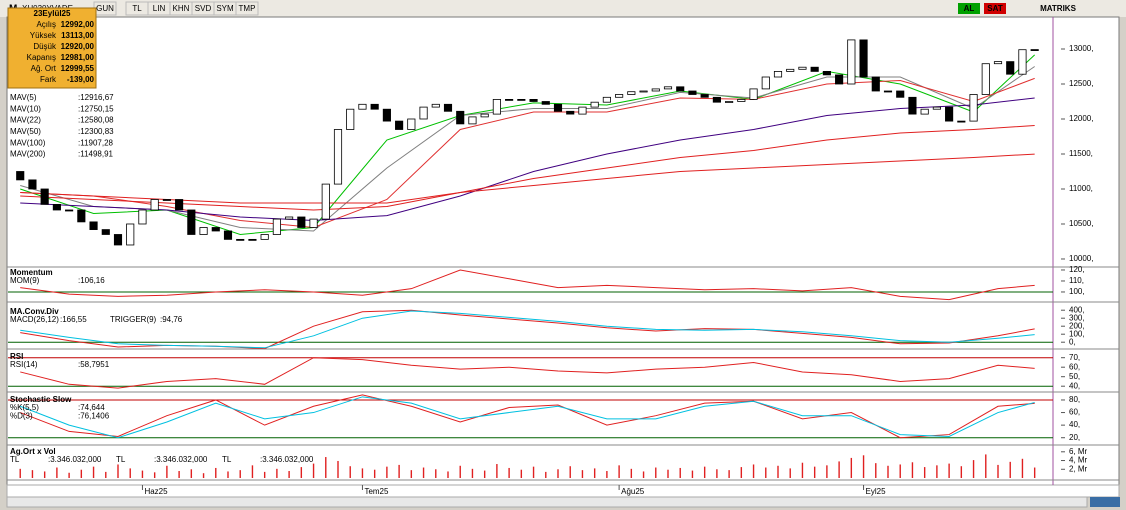 This screenshot has width=1126, height=510. What do you see at coordinates (1074, 412) in the screenshot?
I see `y-tick-label: 60,` at bounding box center [1074, 412].